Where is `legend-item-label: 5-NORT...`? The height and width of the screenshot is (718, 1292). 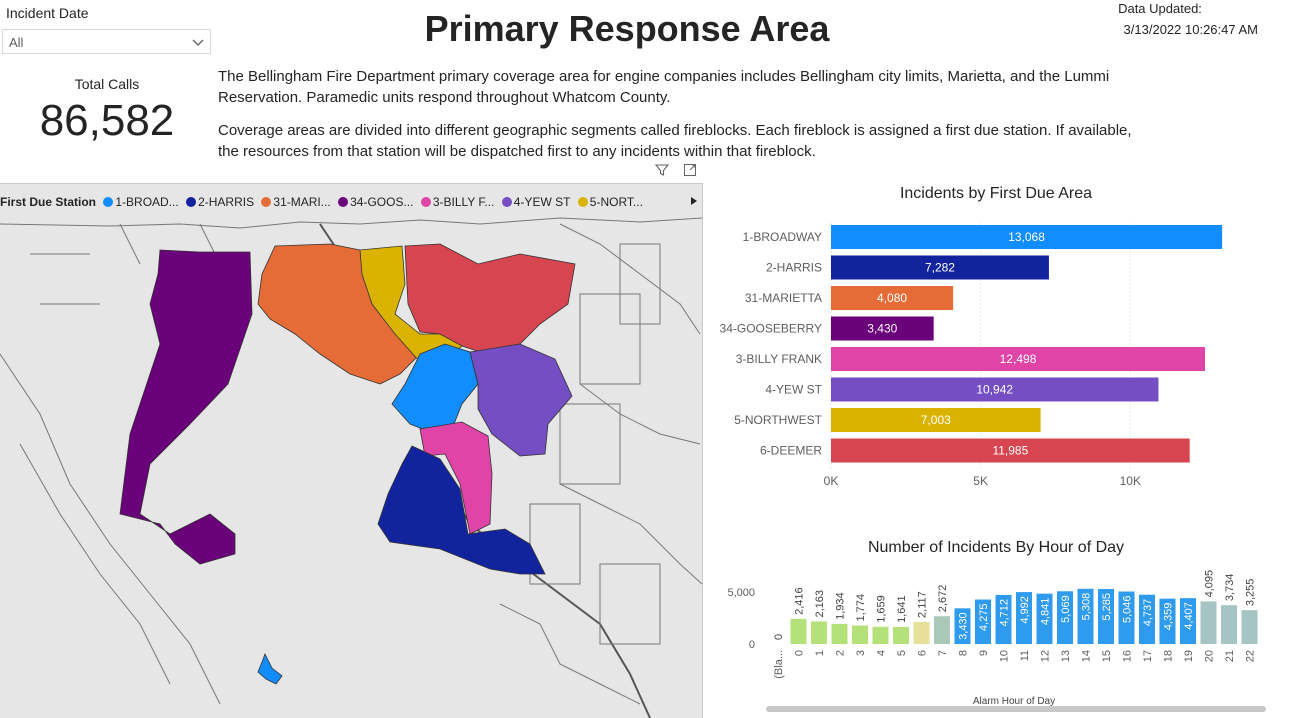 legend-item-label: 5-NORT... is located at coordinates (616, 202).